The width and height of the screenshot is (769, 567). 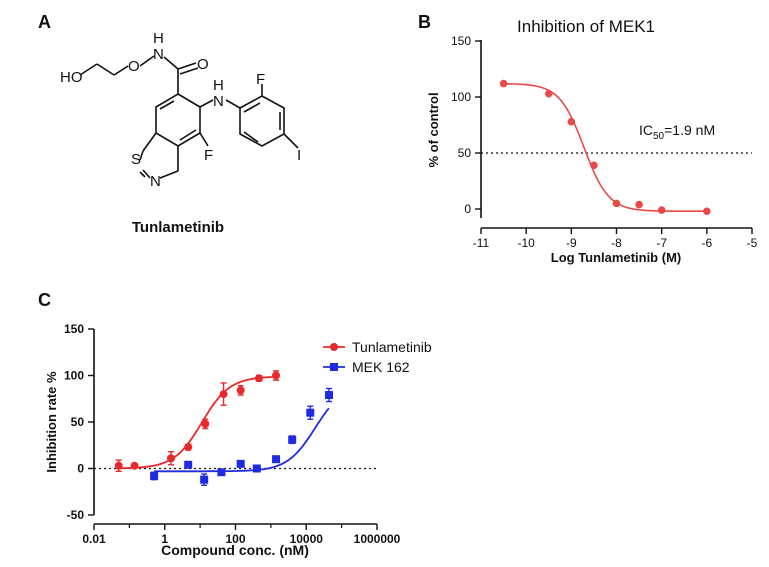 What do you see at coordinates (616, 243) in the screenshot?
I see `chart-b-x-tick-label: -8` at bounding box center [616, 243].